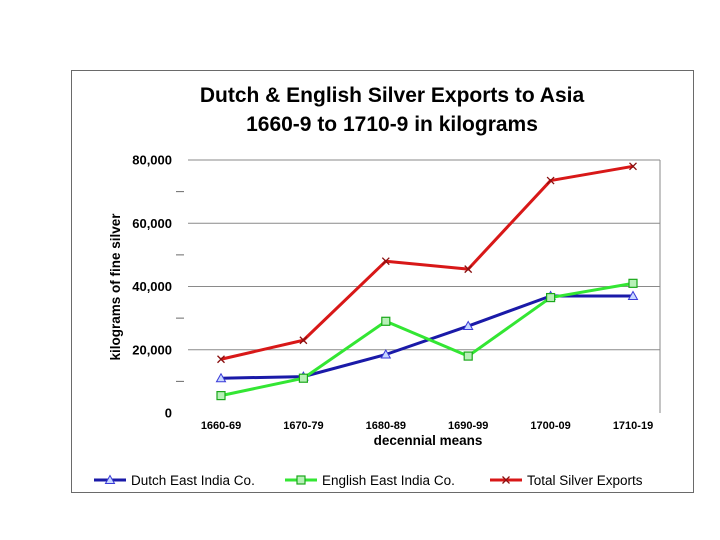 The image size is (720, 540). What do you see at coordinates (152, 160) in the screenshot?
I see `y-tick-label: 80,000` at bounding box center [152, 160].